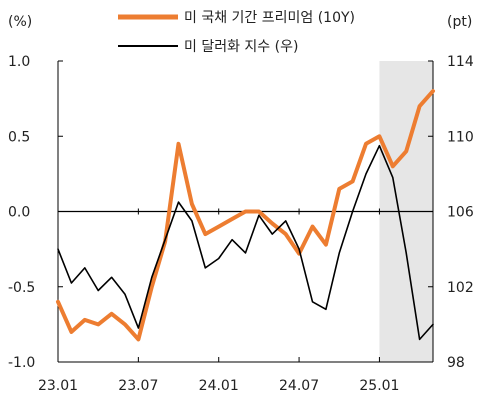 Image resolution: width=483 pixels, height=401 pixels. Describe the element at coordinates (460, 62) in the screenshot. I see `right-tick-label: 114` at that location.